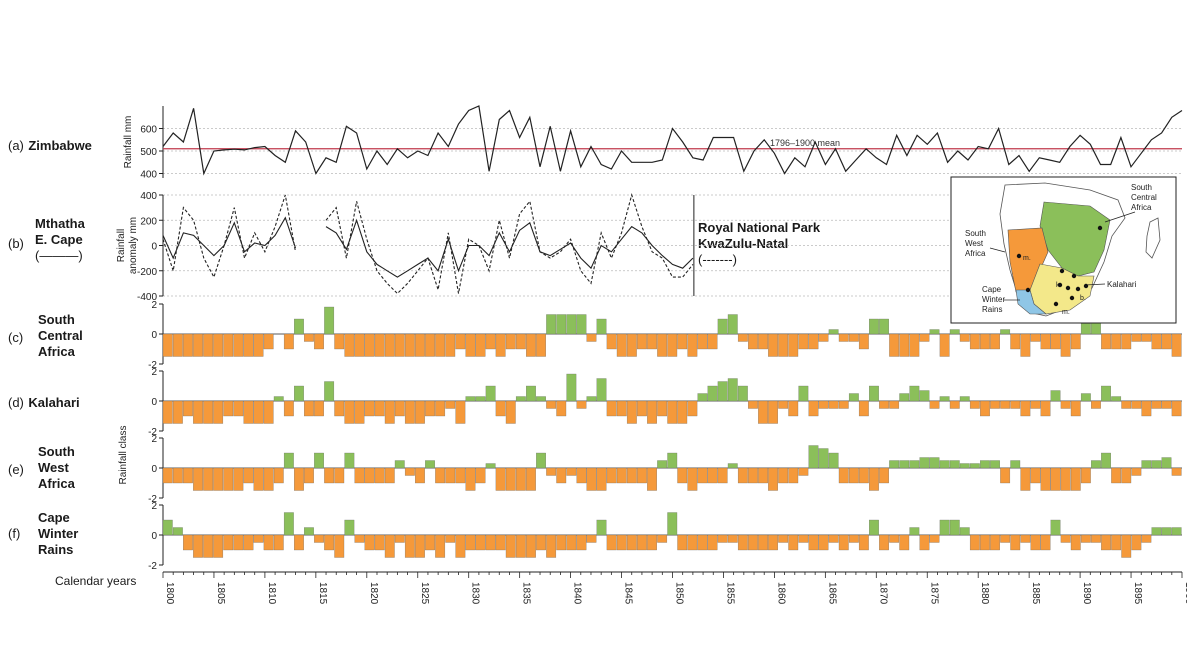 This screenshot has width=1187, height=667. What do you see at coordinates (1086, 593) in the screenshot?
I see `x-tick-label-1890: 1890` at bounding box center [1086, 593].